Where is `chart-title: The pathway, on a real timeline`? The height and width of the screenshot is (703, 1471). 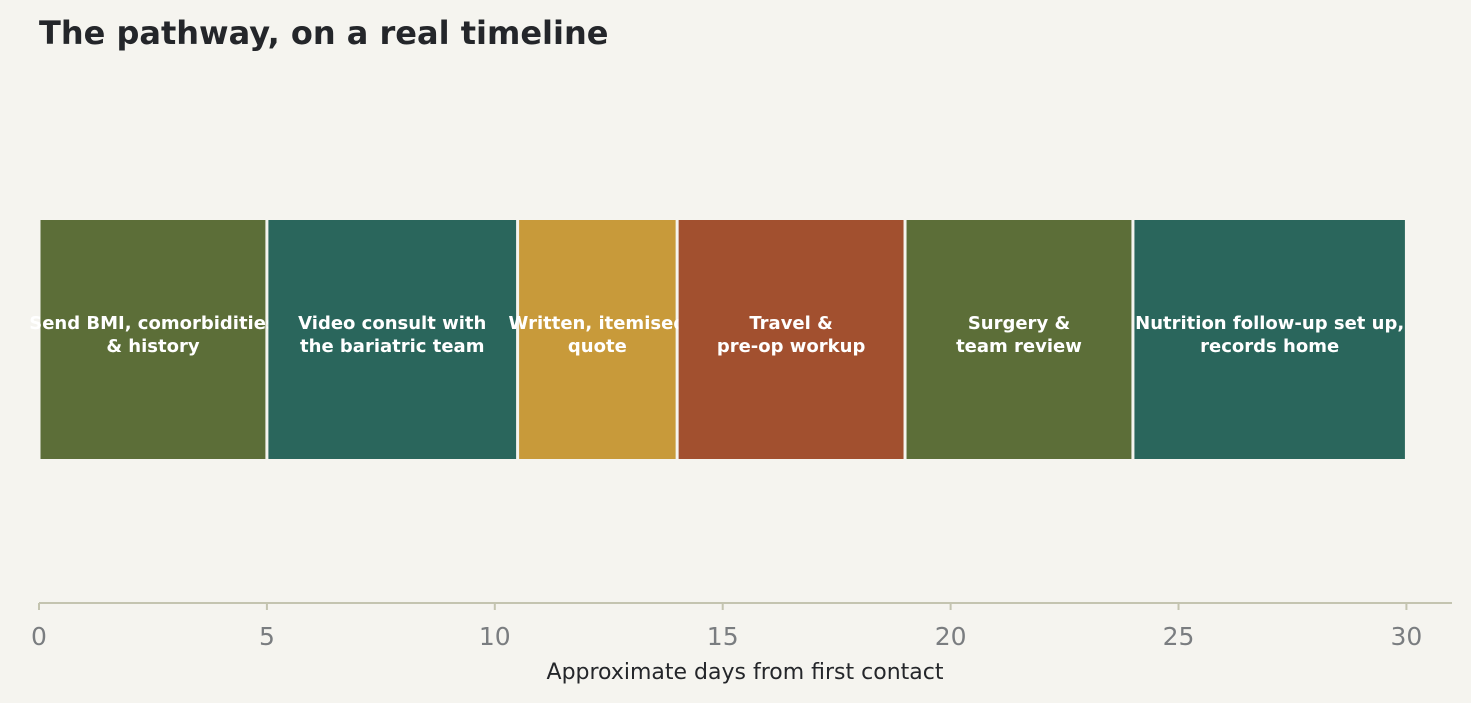
chart-title: The pathway, on a real timeline is located at coordinates (324, 33).